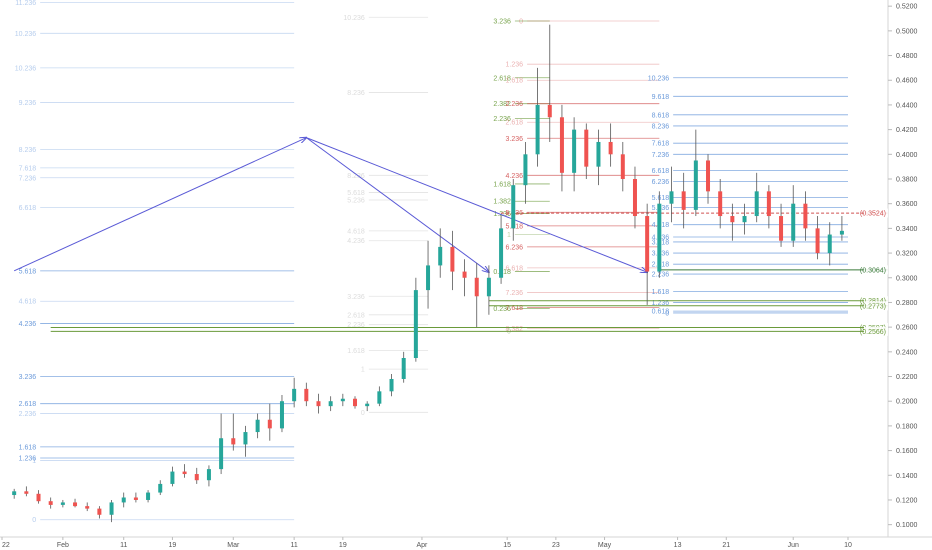 The width and height of the screenshot is (932, 550). What do you see at coordinates (466, 542) in the screenshot?
I see `time-axis: 22 Feb 11 19 Mar 11 19 Apr 15 23 May 13 21 Jun 10` at bounding box center [466, 542].